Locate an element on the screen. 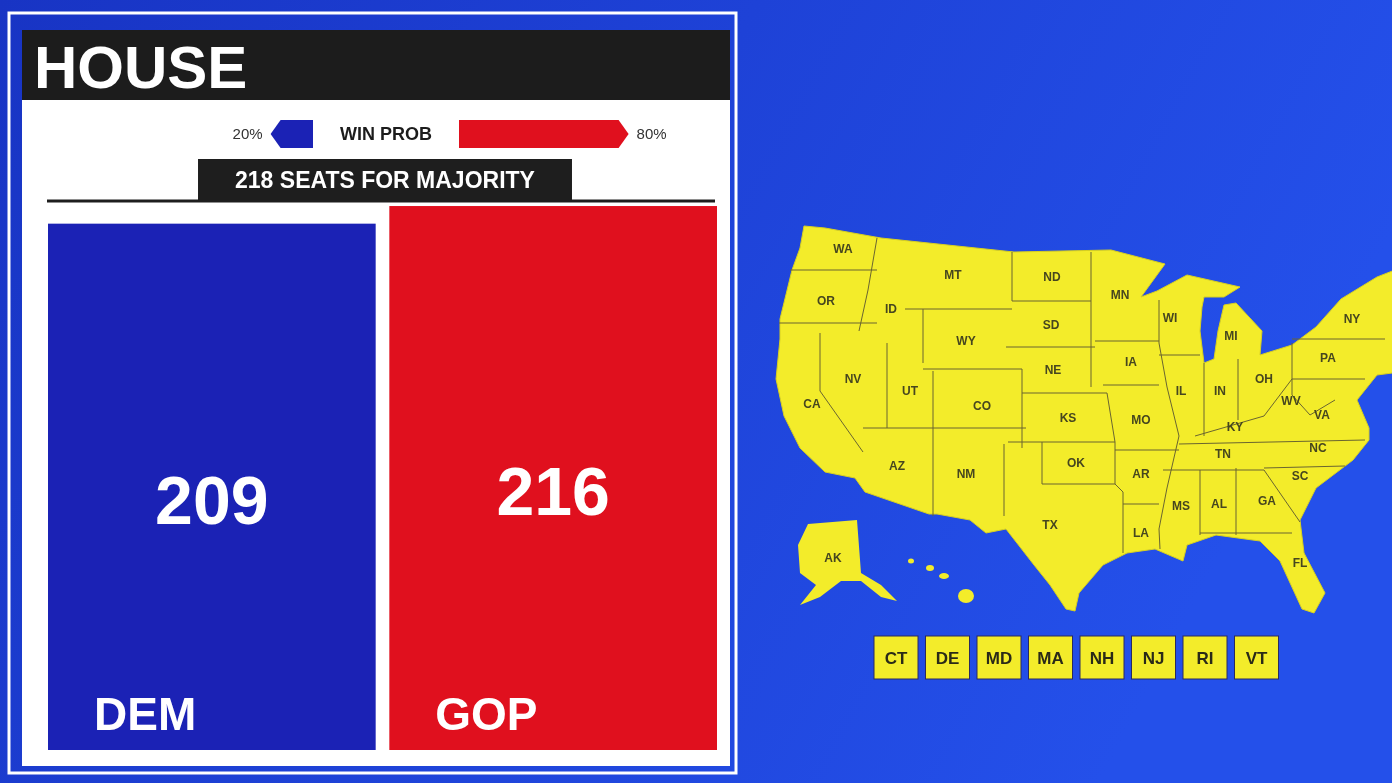 This screenshot has width=1392, height=783. category-label: AZ is located at coordinates (897, 466).